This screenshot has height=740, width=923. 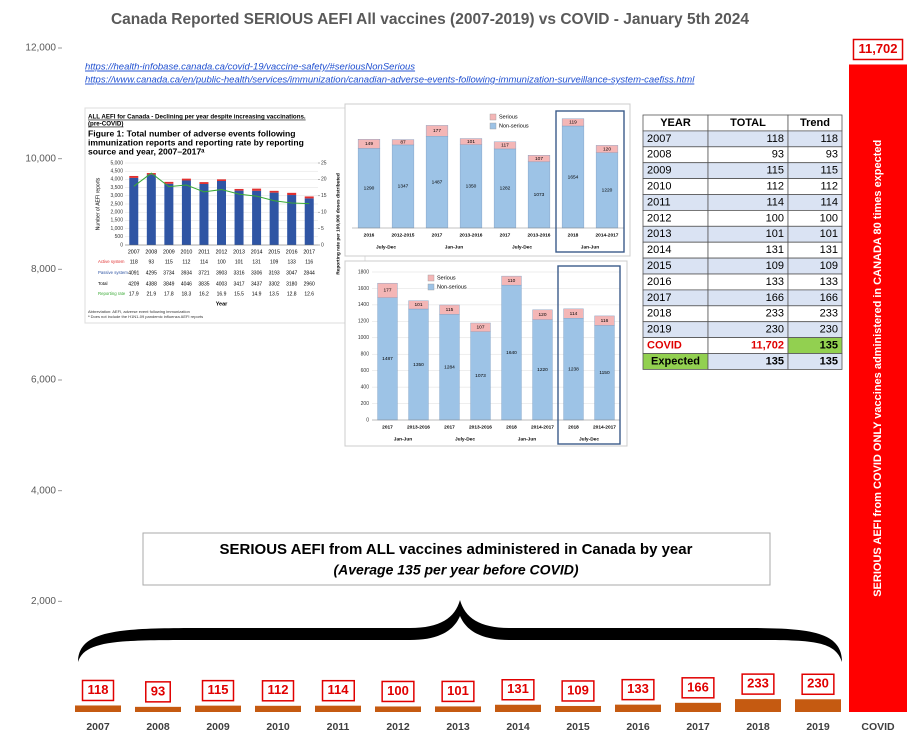 I want to click on table-text: 2007, so click(x=659, y=139).